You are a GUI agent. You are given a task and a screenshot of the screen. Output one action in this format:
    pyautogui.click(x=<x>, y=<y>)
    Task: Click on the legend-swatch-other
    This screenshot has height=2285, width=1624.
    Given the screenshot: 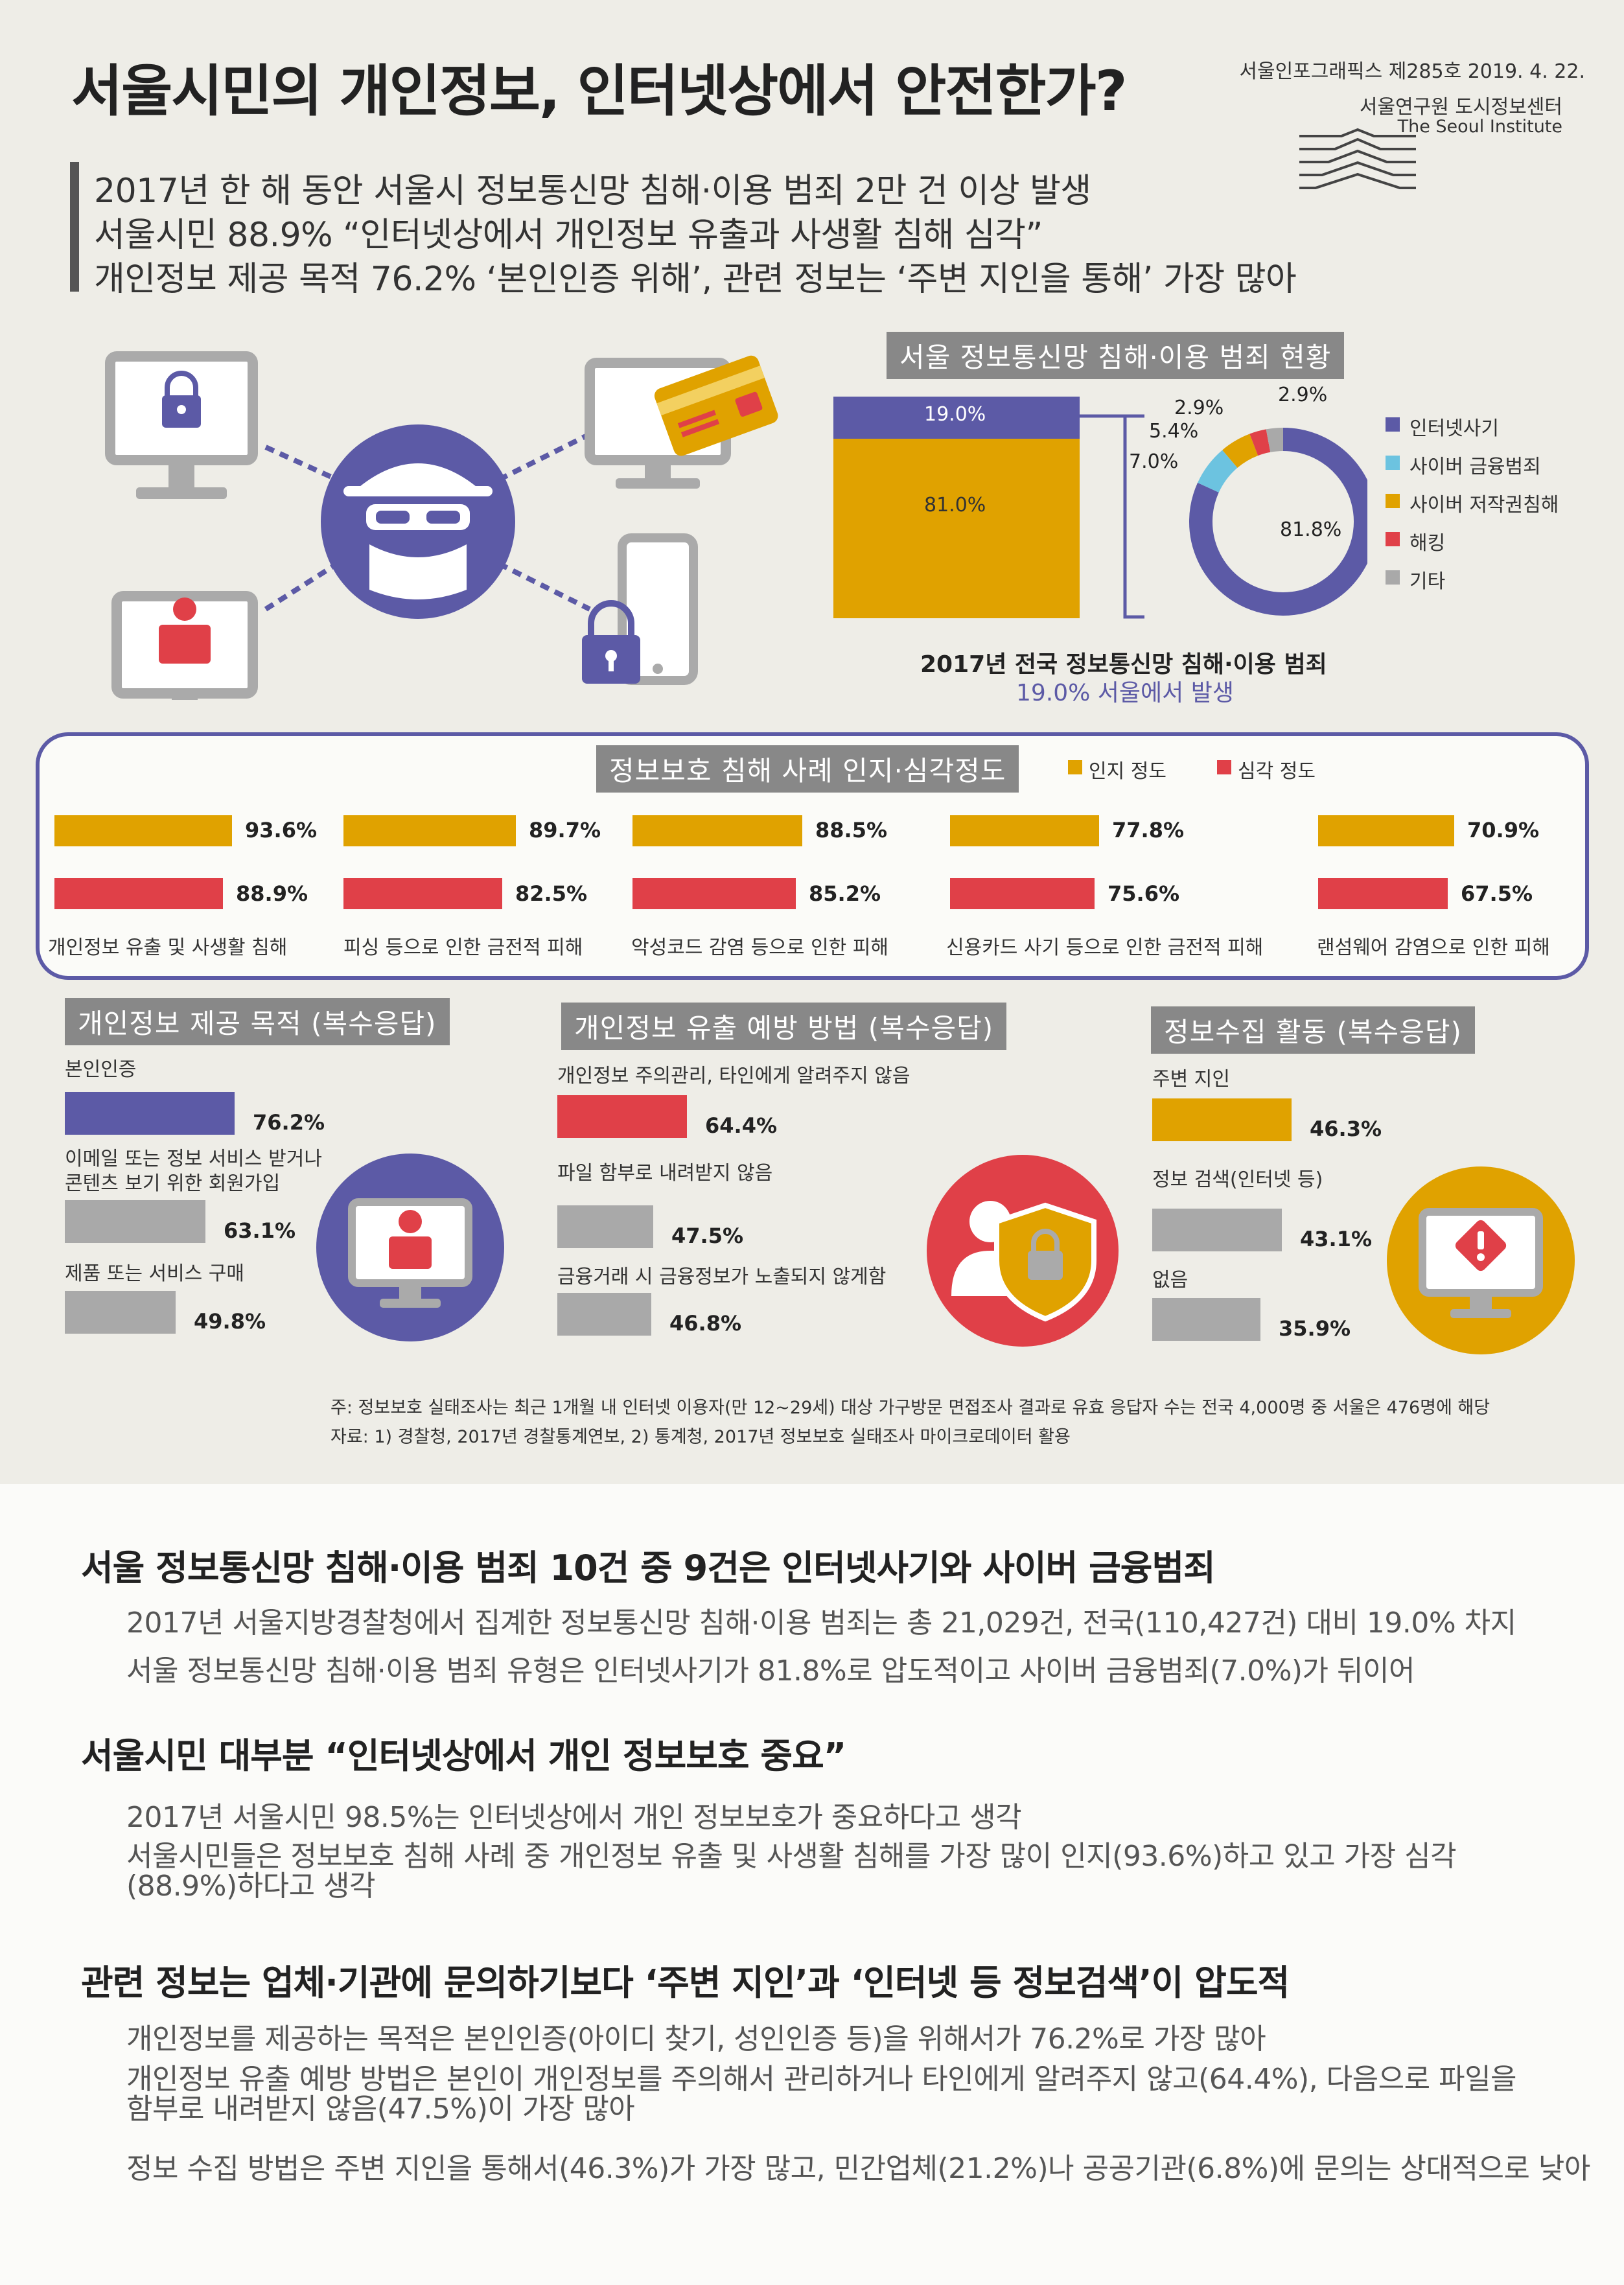 What is the action you would take?
    pyautogui.click(x=1393, y=577)
    